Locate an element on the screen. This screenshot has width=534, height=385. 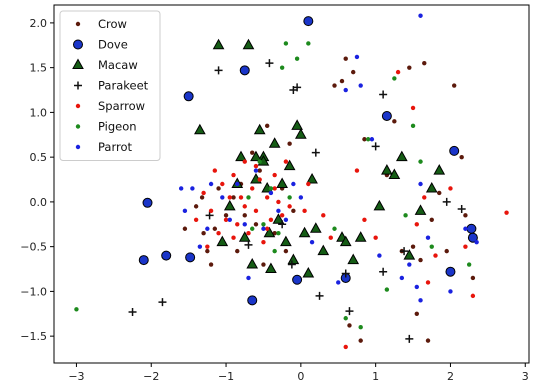
x-tick-label: 2 is located at coordinates (450, 376).